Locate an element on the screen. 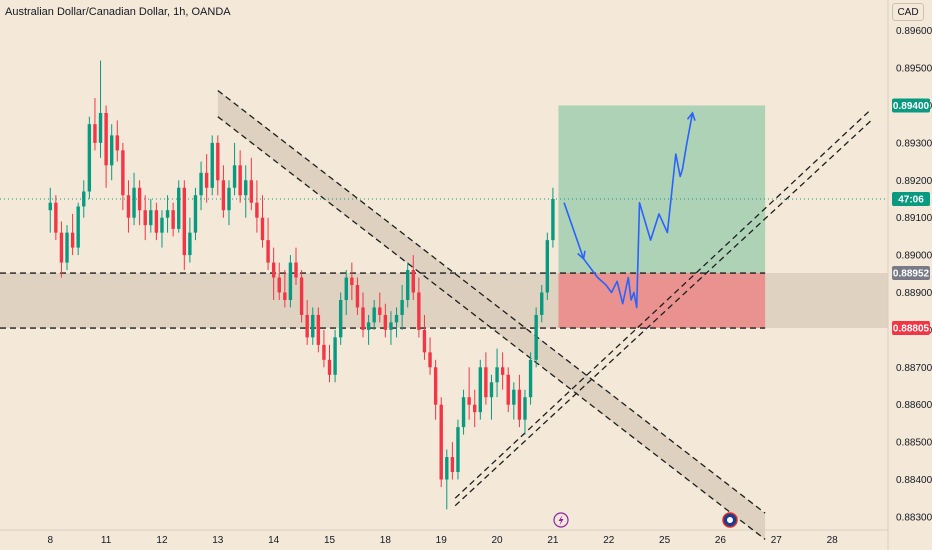 This screenshot has width=932, height=550. price-label-target: 0.89400 is located at coordinates (911, 105).